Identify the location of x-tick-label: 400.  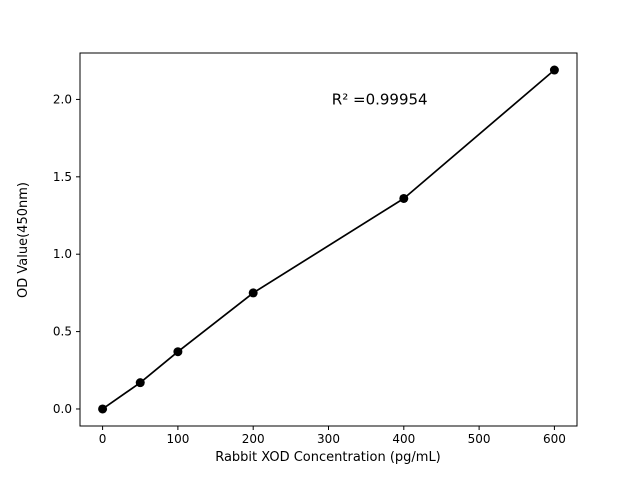
(403, 439).